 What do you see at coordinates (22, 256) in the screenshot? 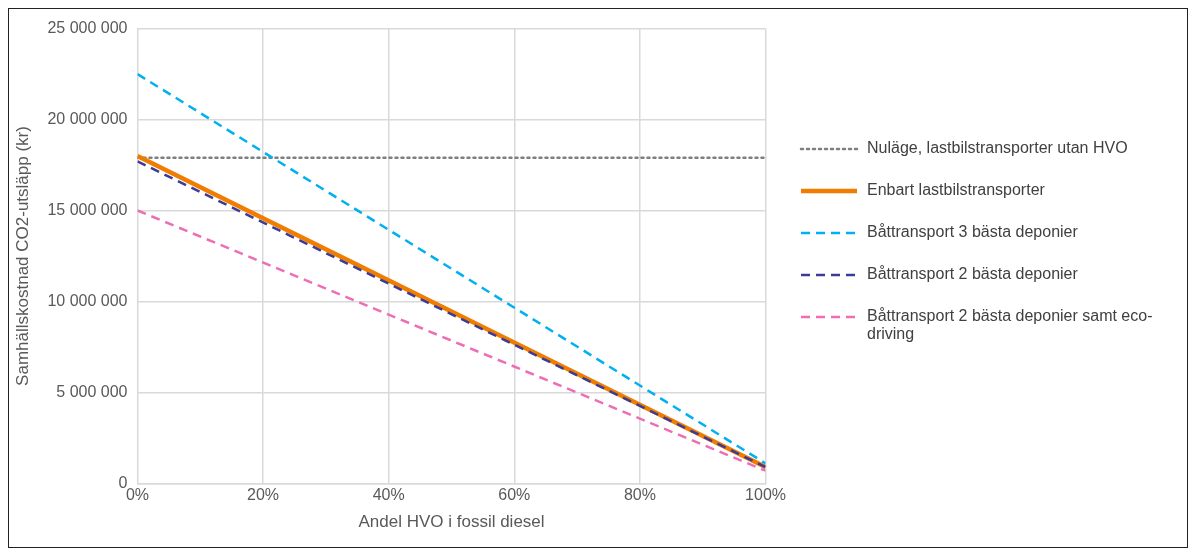
I see `y-axis-title: Samhällskostnad CO2-utsläpp (kr)` at bounding box center [22, 256].